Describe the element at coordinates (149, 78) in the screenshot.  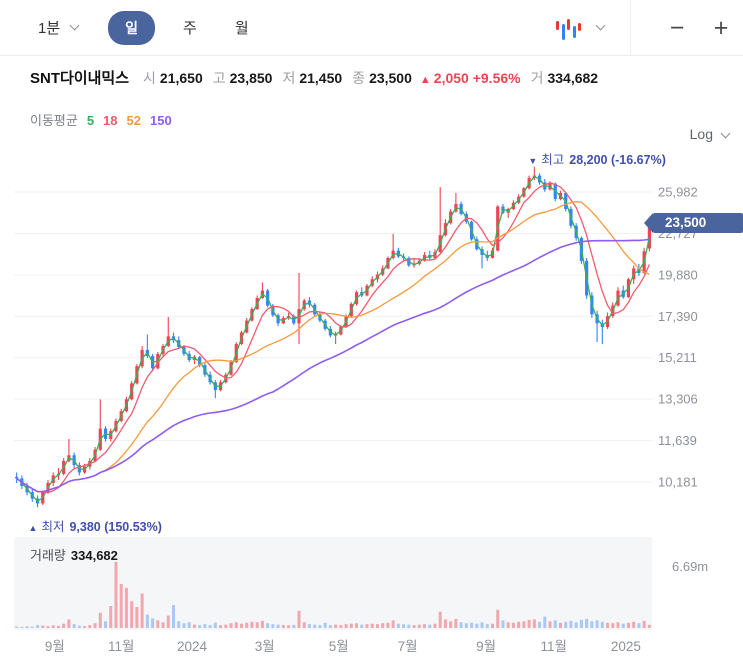
I see `open-label: 시` at that location.